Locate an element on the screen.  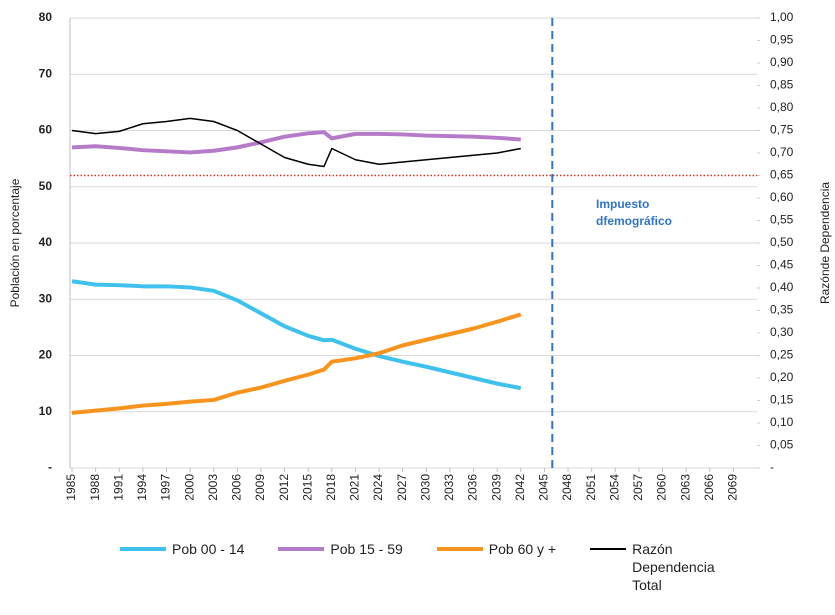
x-tick-label: 2036 is located at coordinates (473, 487).